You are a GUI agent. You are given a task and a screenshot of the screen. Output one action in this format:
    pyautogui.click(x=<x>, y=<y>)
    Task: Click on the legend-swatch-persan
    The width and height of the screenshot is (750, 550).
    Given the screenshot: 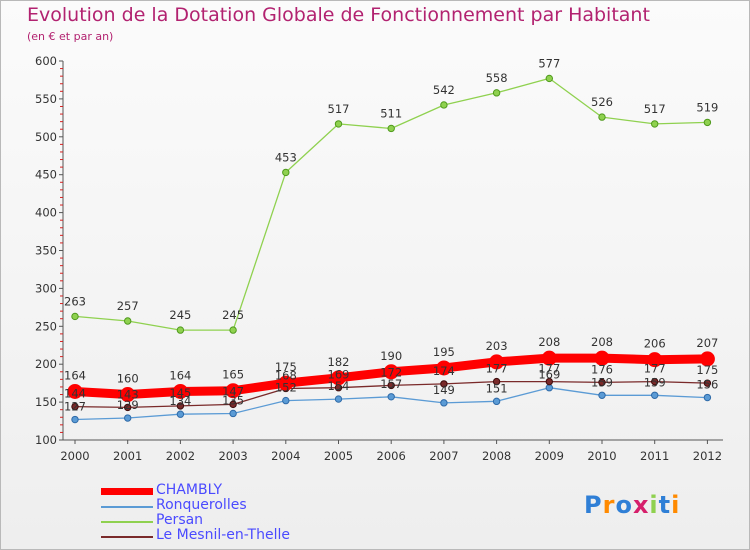 What is the action you would take?
    pyautogui.click(x=127, y=522)
    